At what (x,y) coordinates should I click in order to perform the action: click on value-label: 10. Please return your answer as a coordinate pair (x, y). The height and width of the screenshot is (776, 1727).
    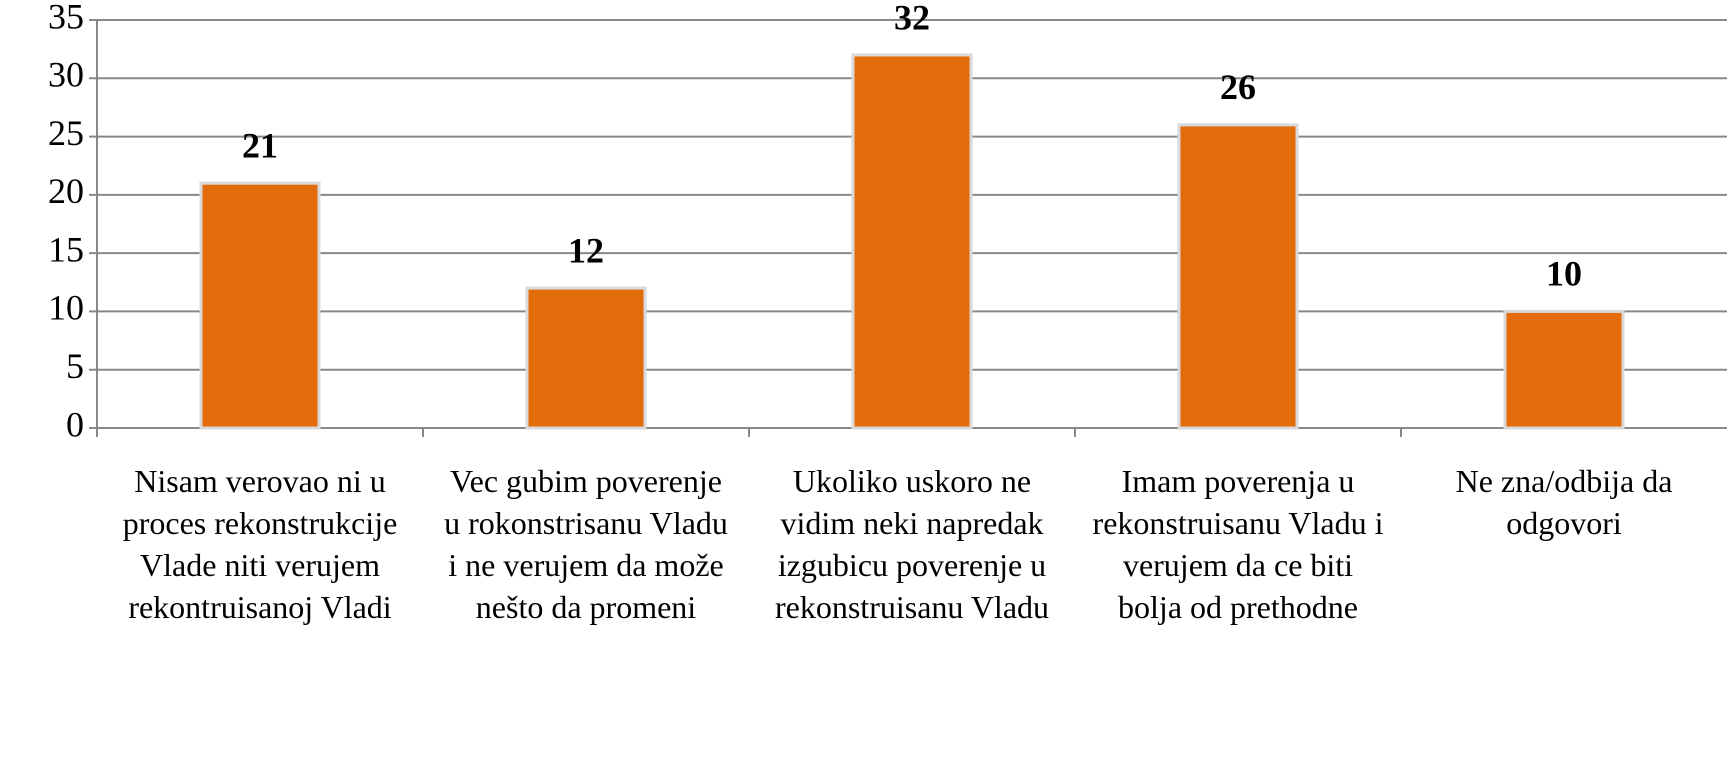
    Looking at the image, I should click on (1564, 274).